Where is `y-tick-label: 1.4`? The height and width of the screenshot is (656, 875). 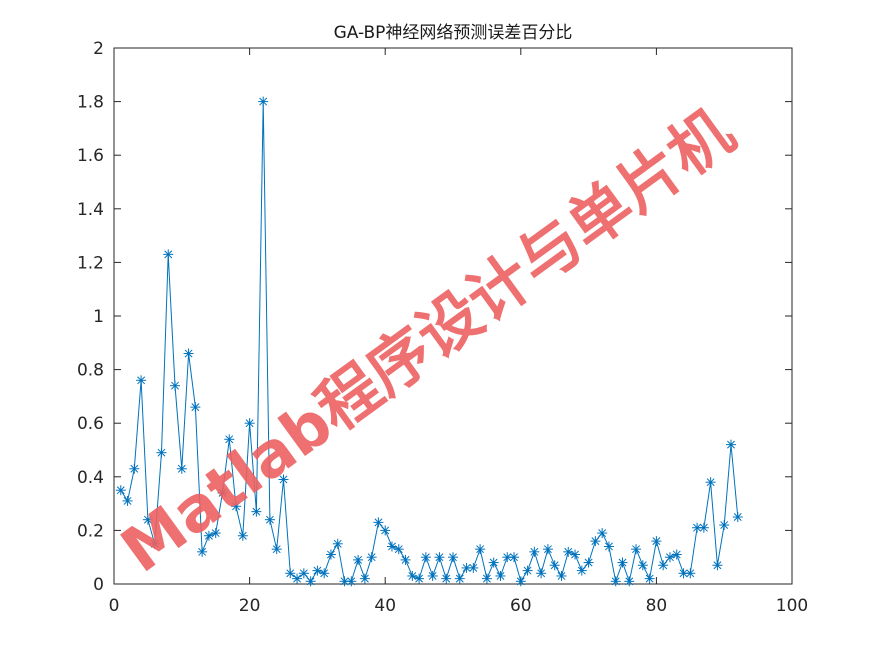 y-tick-label: 1.4 is located at coordinates (90, 210).